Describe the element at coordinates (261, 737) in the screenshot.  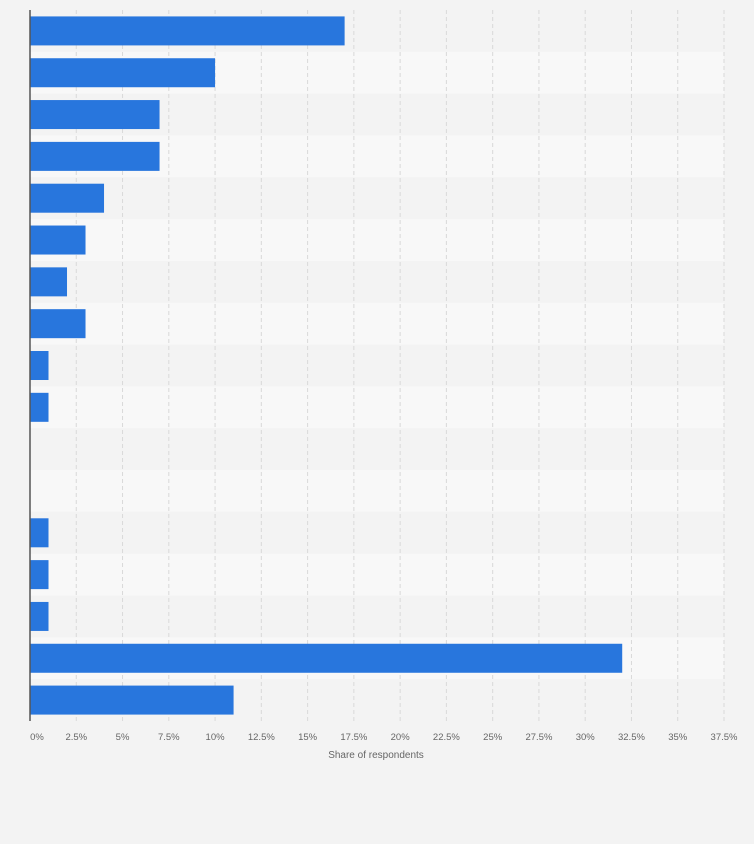
I see `x-tick-label: 12.5%` at that location.